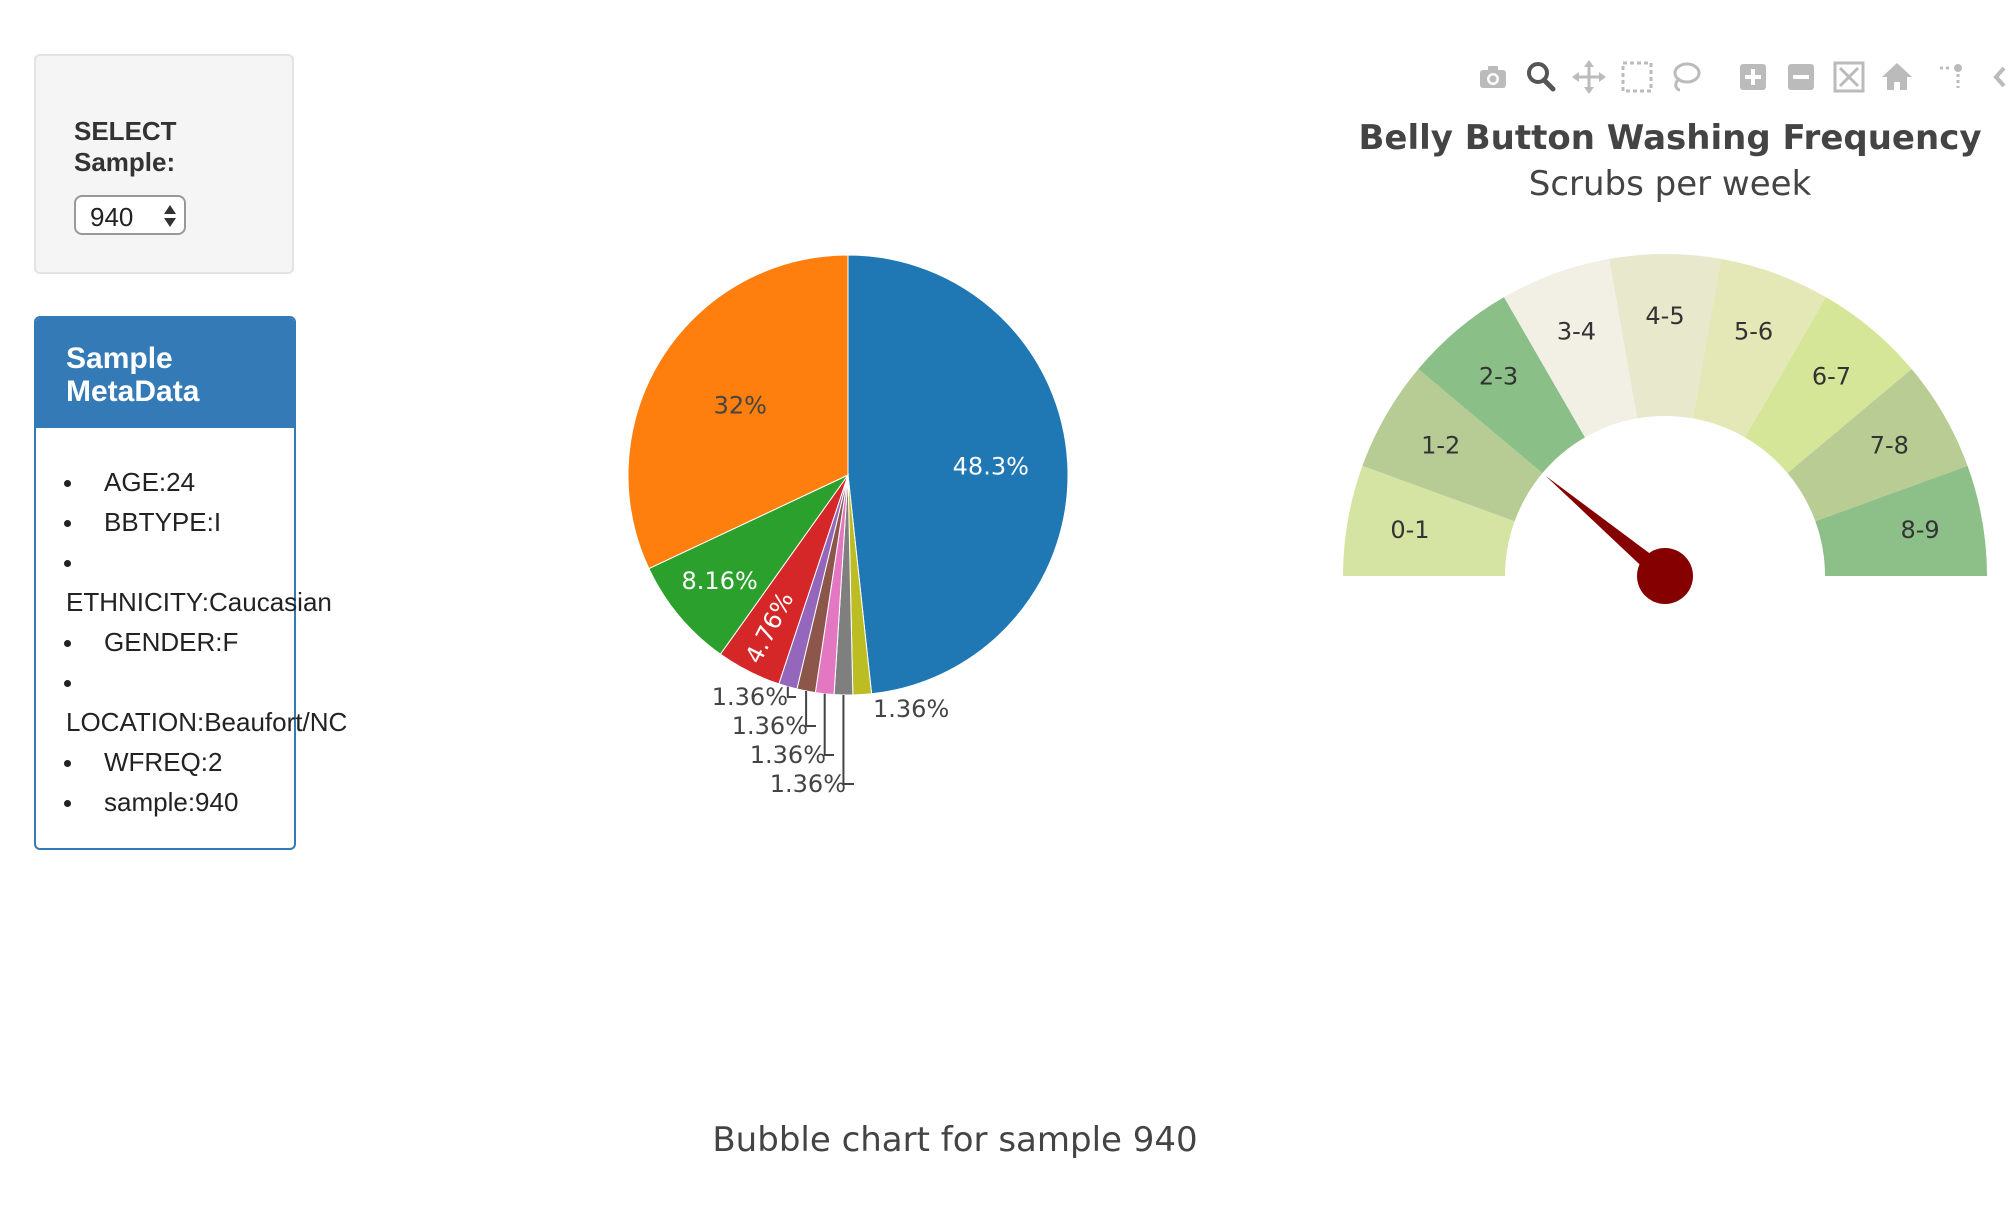  I want to click on metadata-item-ethnicity: ETHNICITY:Caucasian, so click(201, 582).